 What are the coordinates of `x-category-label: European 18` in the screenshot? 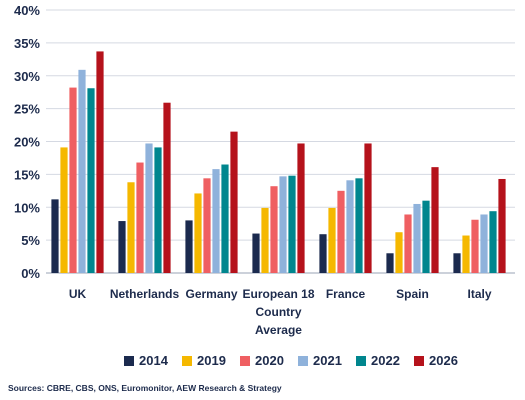 It's located at (278, 294).